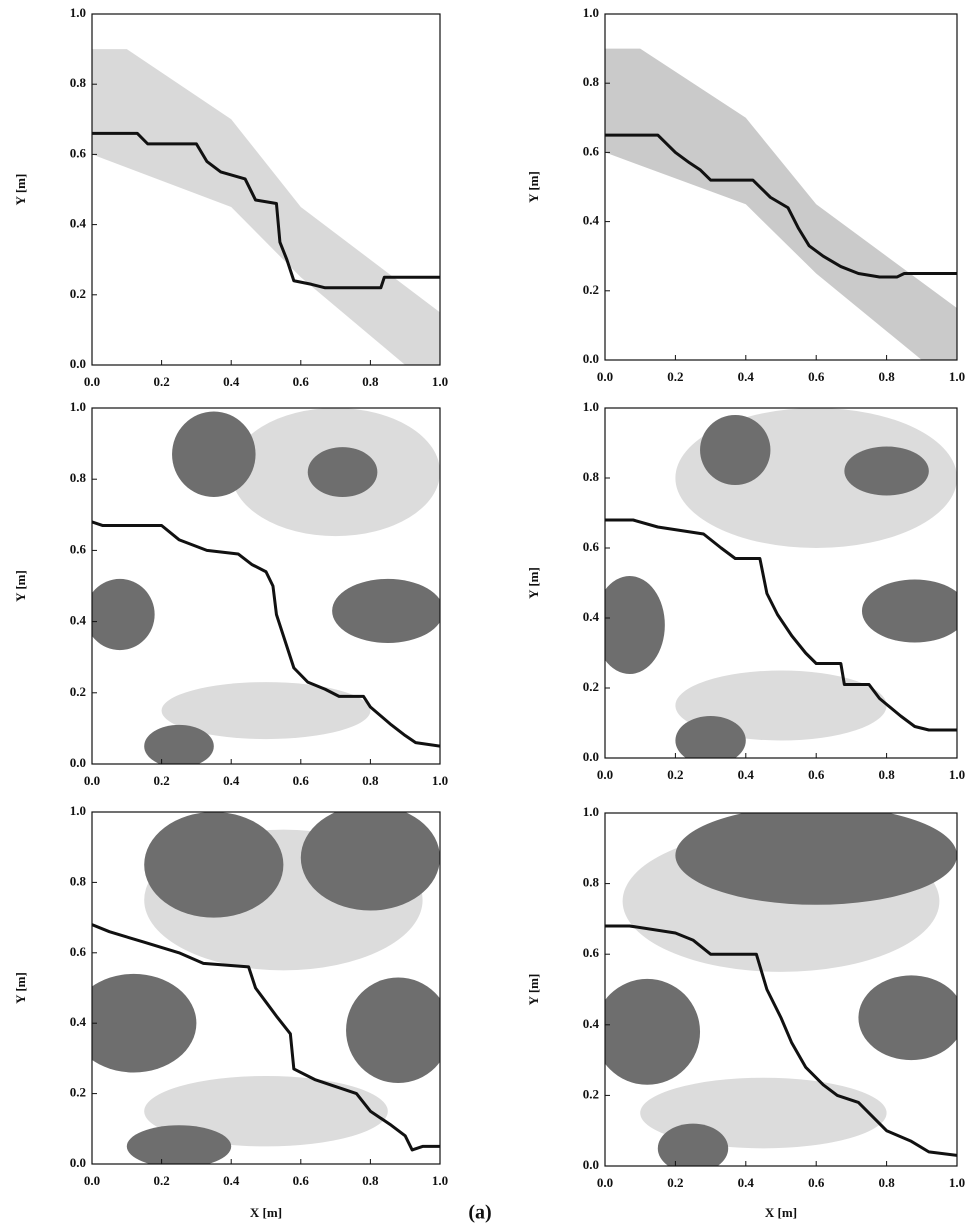 This screenshot has height=1229, width=969. I want to click on caption: (a), so click(479, 1213).